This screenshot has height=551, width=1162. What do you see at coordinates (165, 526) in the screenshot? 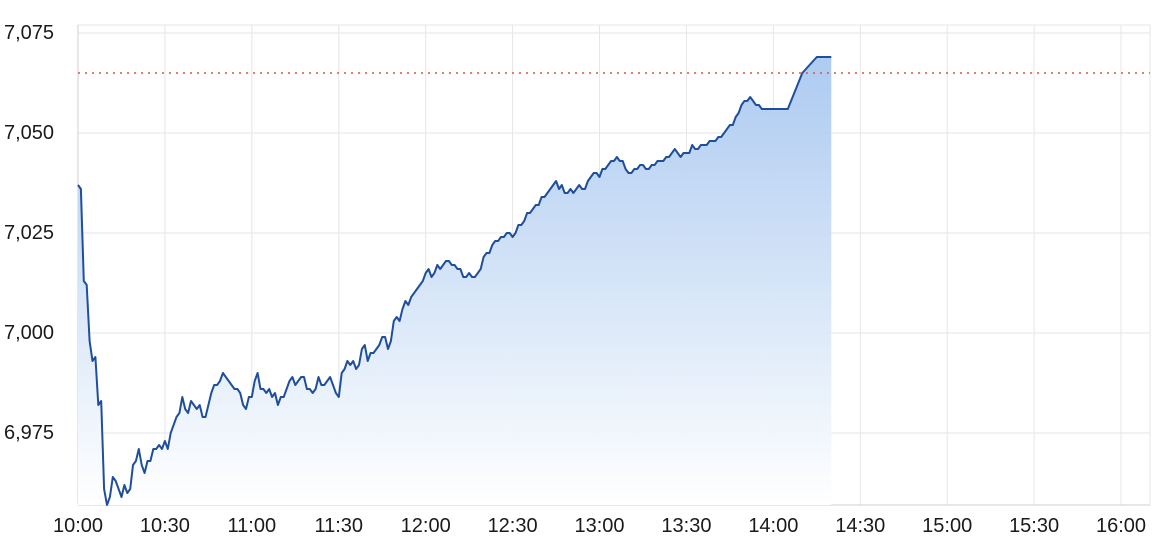
I see `x-tick-label: 10:30` at bounding box center [165, 526].